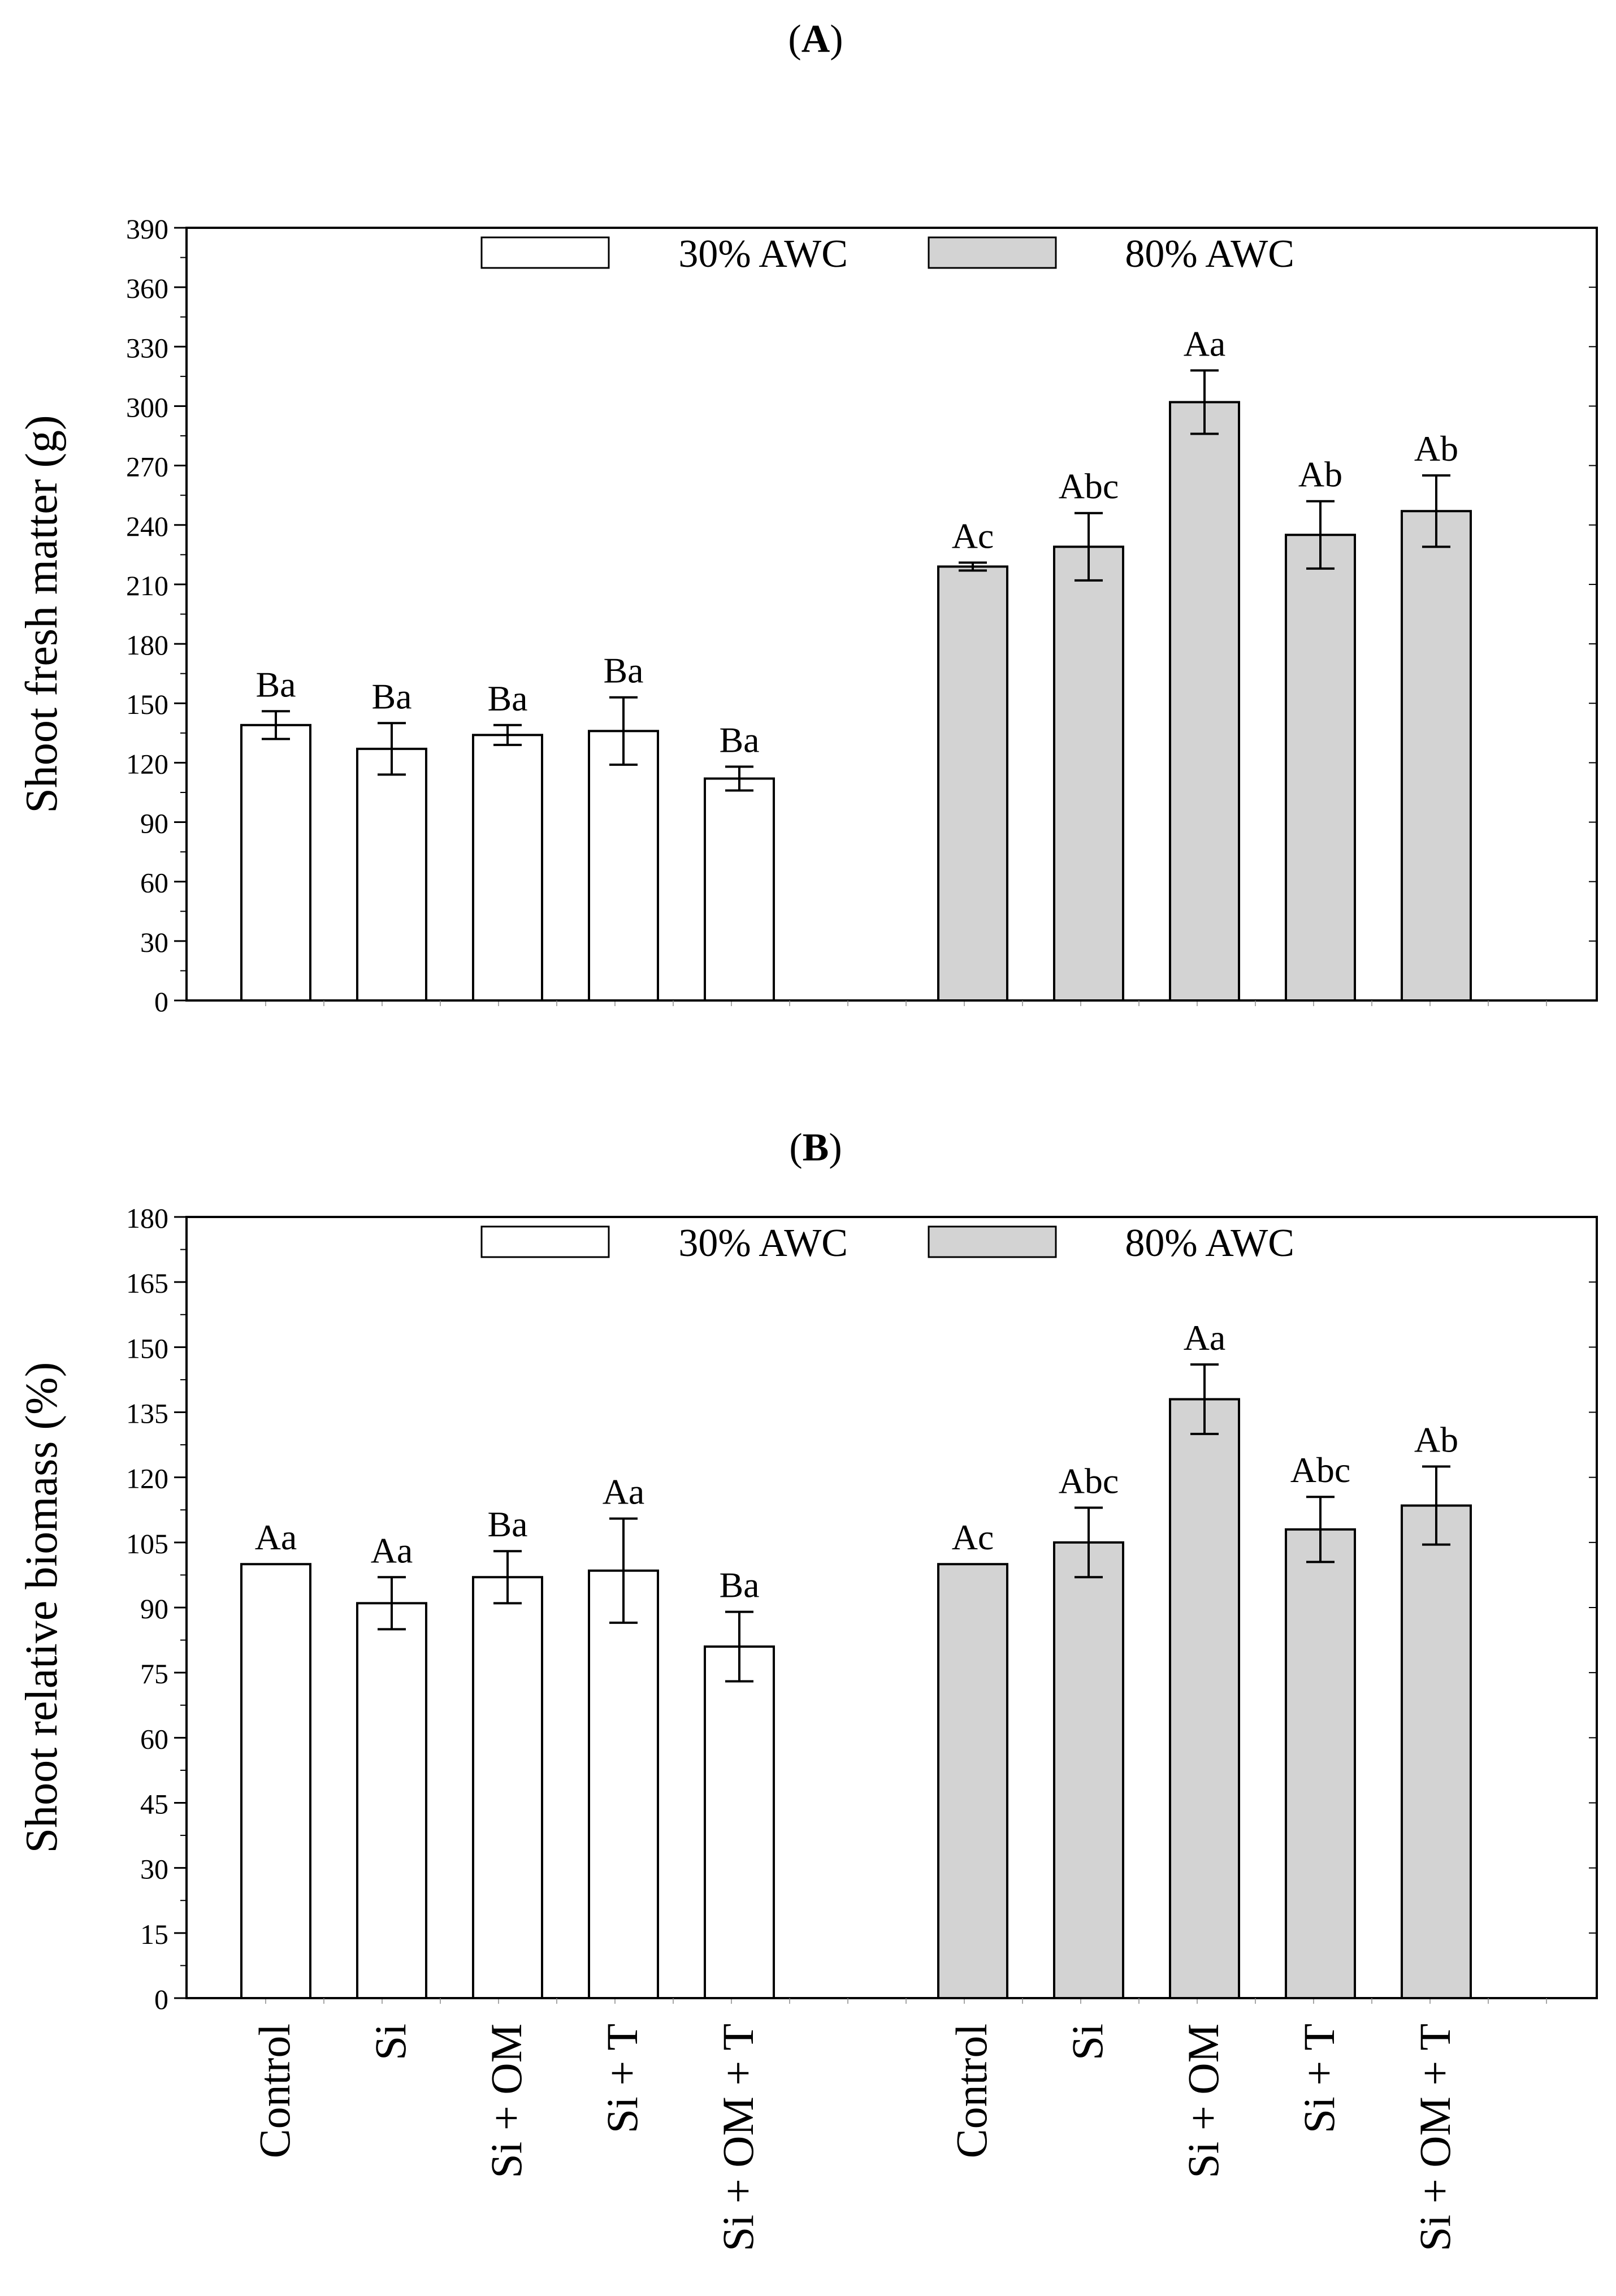  Describe the element at coordinates (154, 1804) in the screenshot. I see `y-tick-label: 45` at that location.